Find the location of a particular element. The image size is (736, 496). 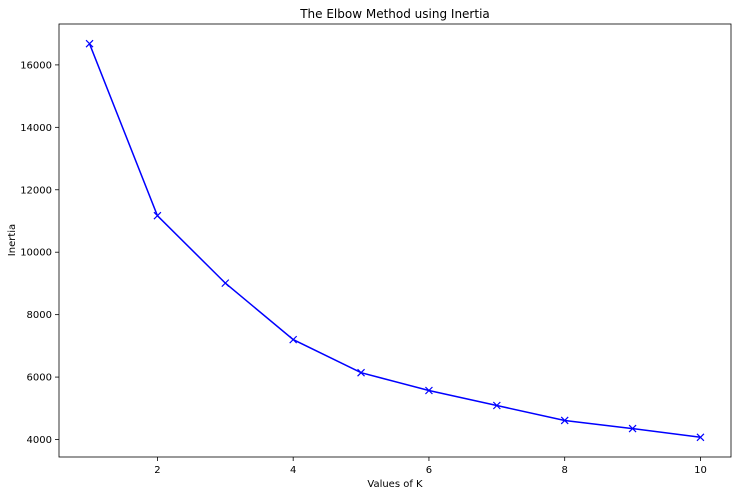

y-tick-label: 8000 is located at coordinates (39, 315).